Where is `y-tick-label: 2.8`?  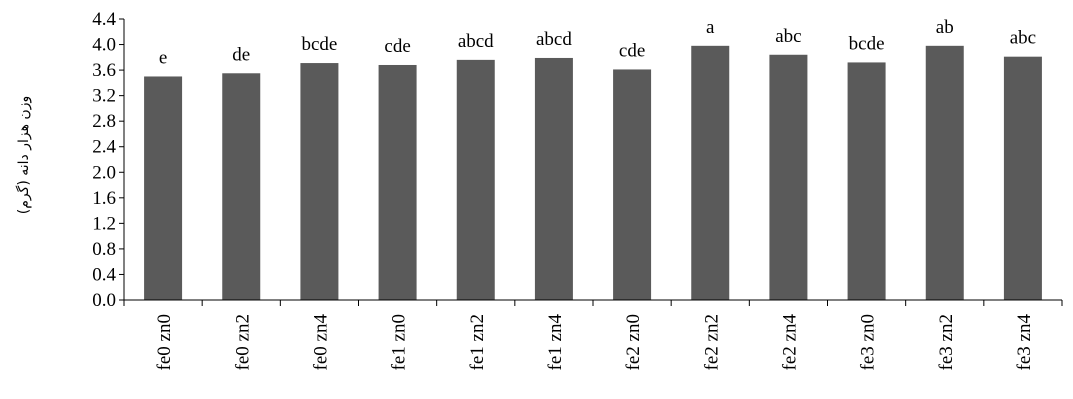
y-tick-label: 2.8 is located at coordinates (104, 121).